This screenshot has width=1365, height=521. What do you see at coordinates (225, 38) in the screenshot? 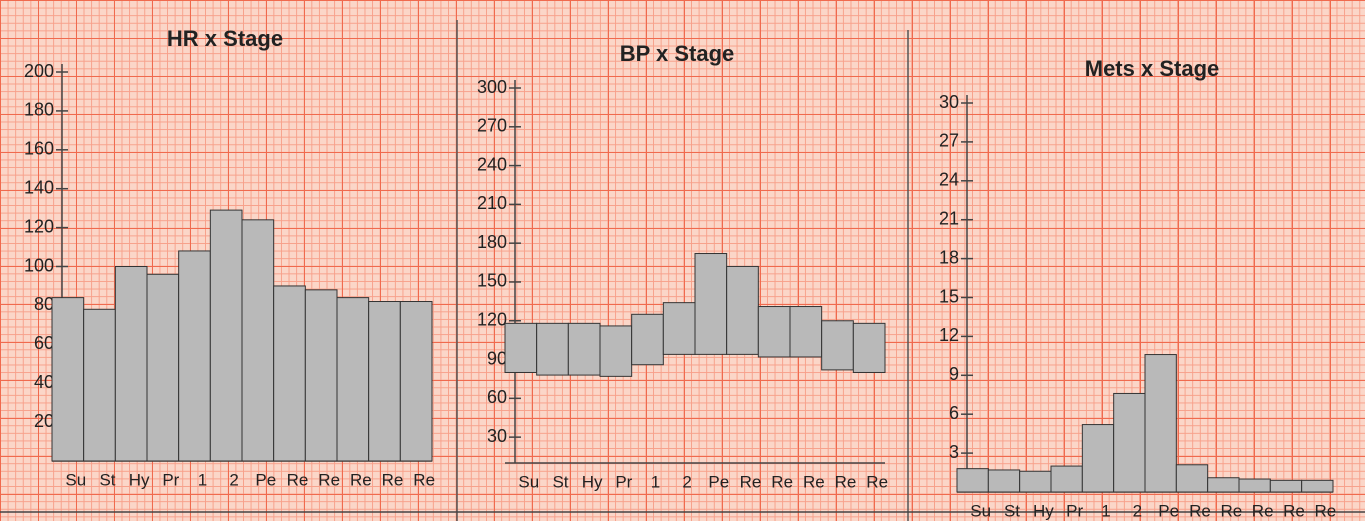
I see `chart-title: HR x Stage` at bounding box center [225, 38].